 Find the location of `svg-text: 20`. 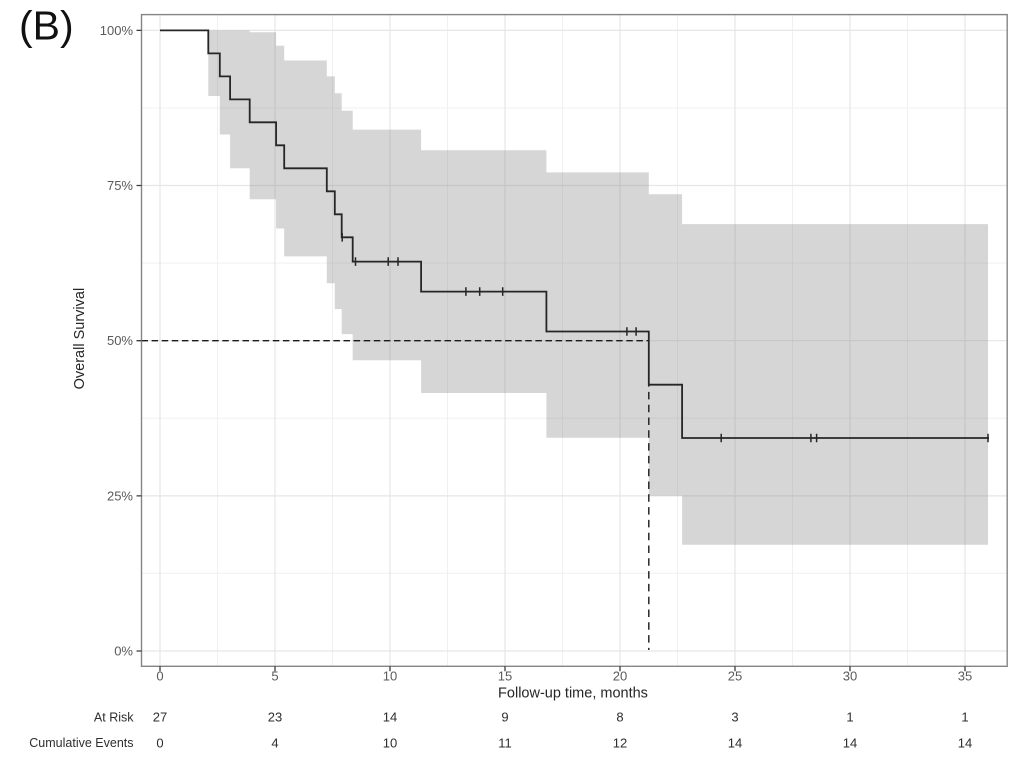

svg-text: 20 is located at coordinates (620, 676).